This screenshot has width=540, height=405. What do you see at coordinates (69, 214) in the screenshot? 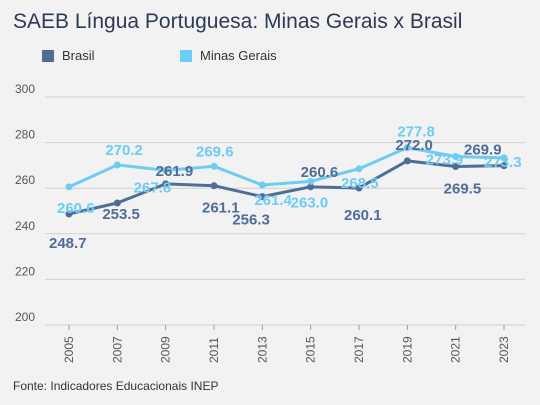
I see `data-point-0-2005` at bounding box center [69, 214].